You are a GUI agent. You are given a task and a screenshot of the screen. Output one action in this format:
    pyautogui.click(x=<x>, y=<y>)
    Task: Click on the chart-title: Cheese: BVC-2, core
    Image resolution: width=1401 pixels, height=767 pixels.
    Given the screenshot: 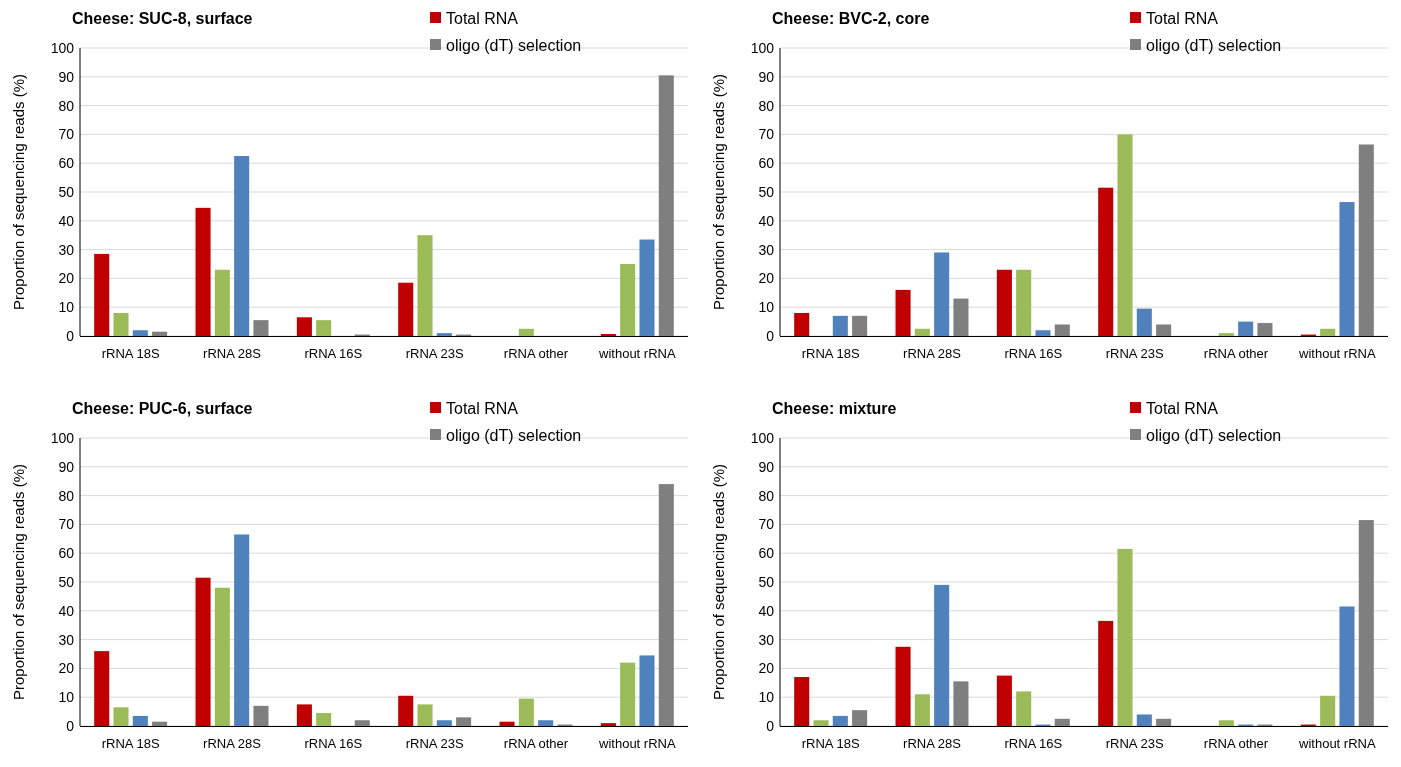 What is the action you would take?
    pyautogui.click(x=851, y=18)
    